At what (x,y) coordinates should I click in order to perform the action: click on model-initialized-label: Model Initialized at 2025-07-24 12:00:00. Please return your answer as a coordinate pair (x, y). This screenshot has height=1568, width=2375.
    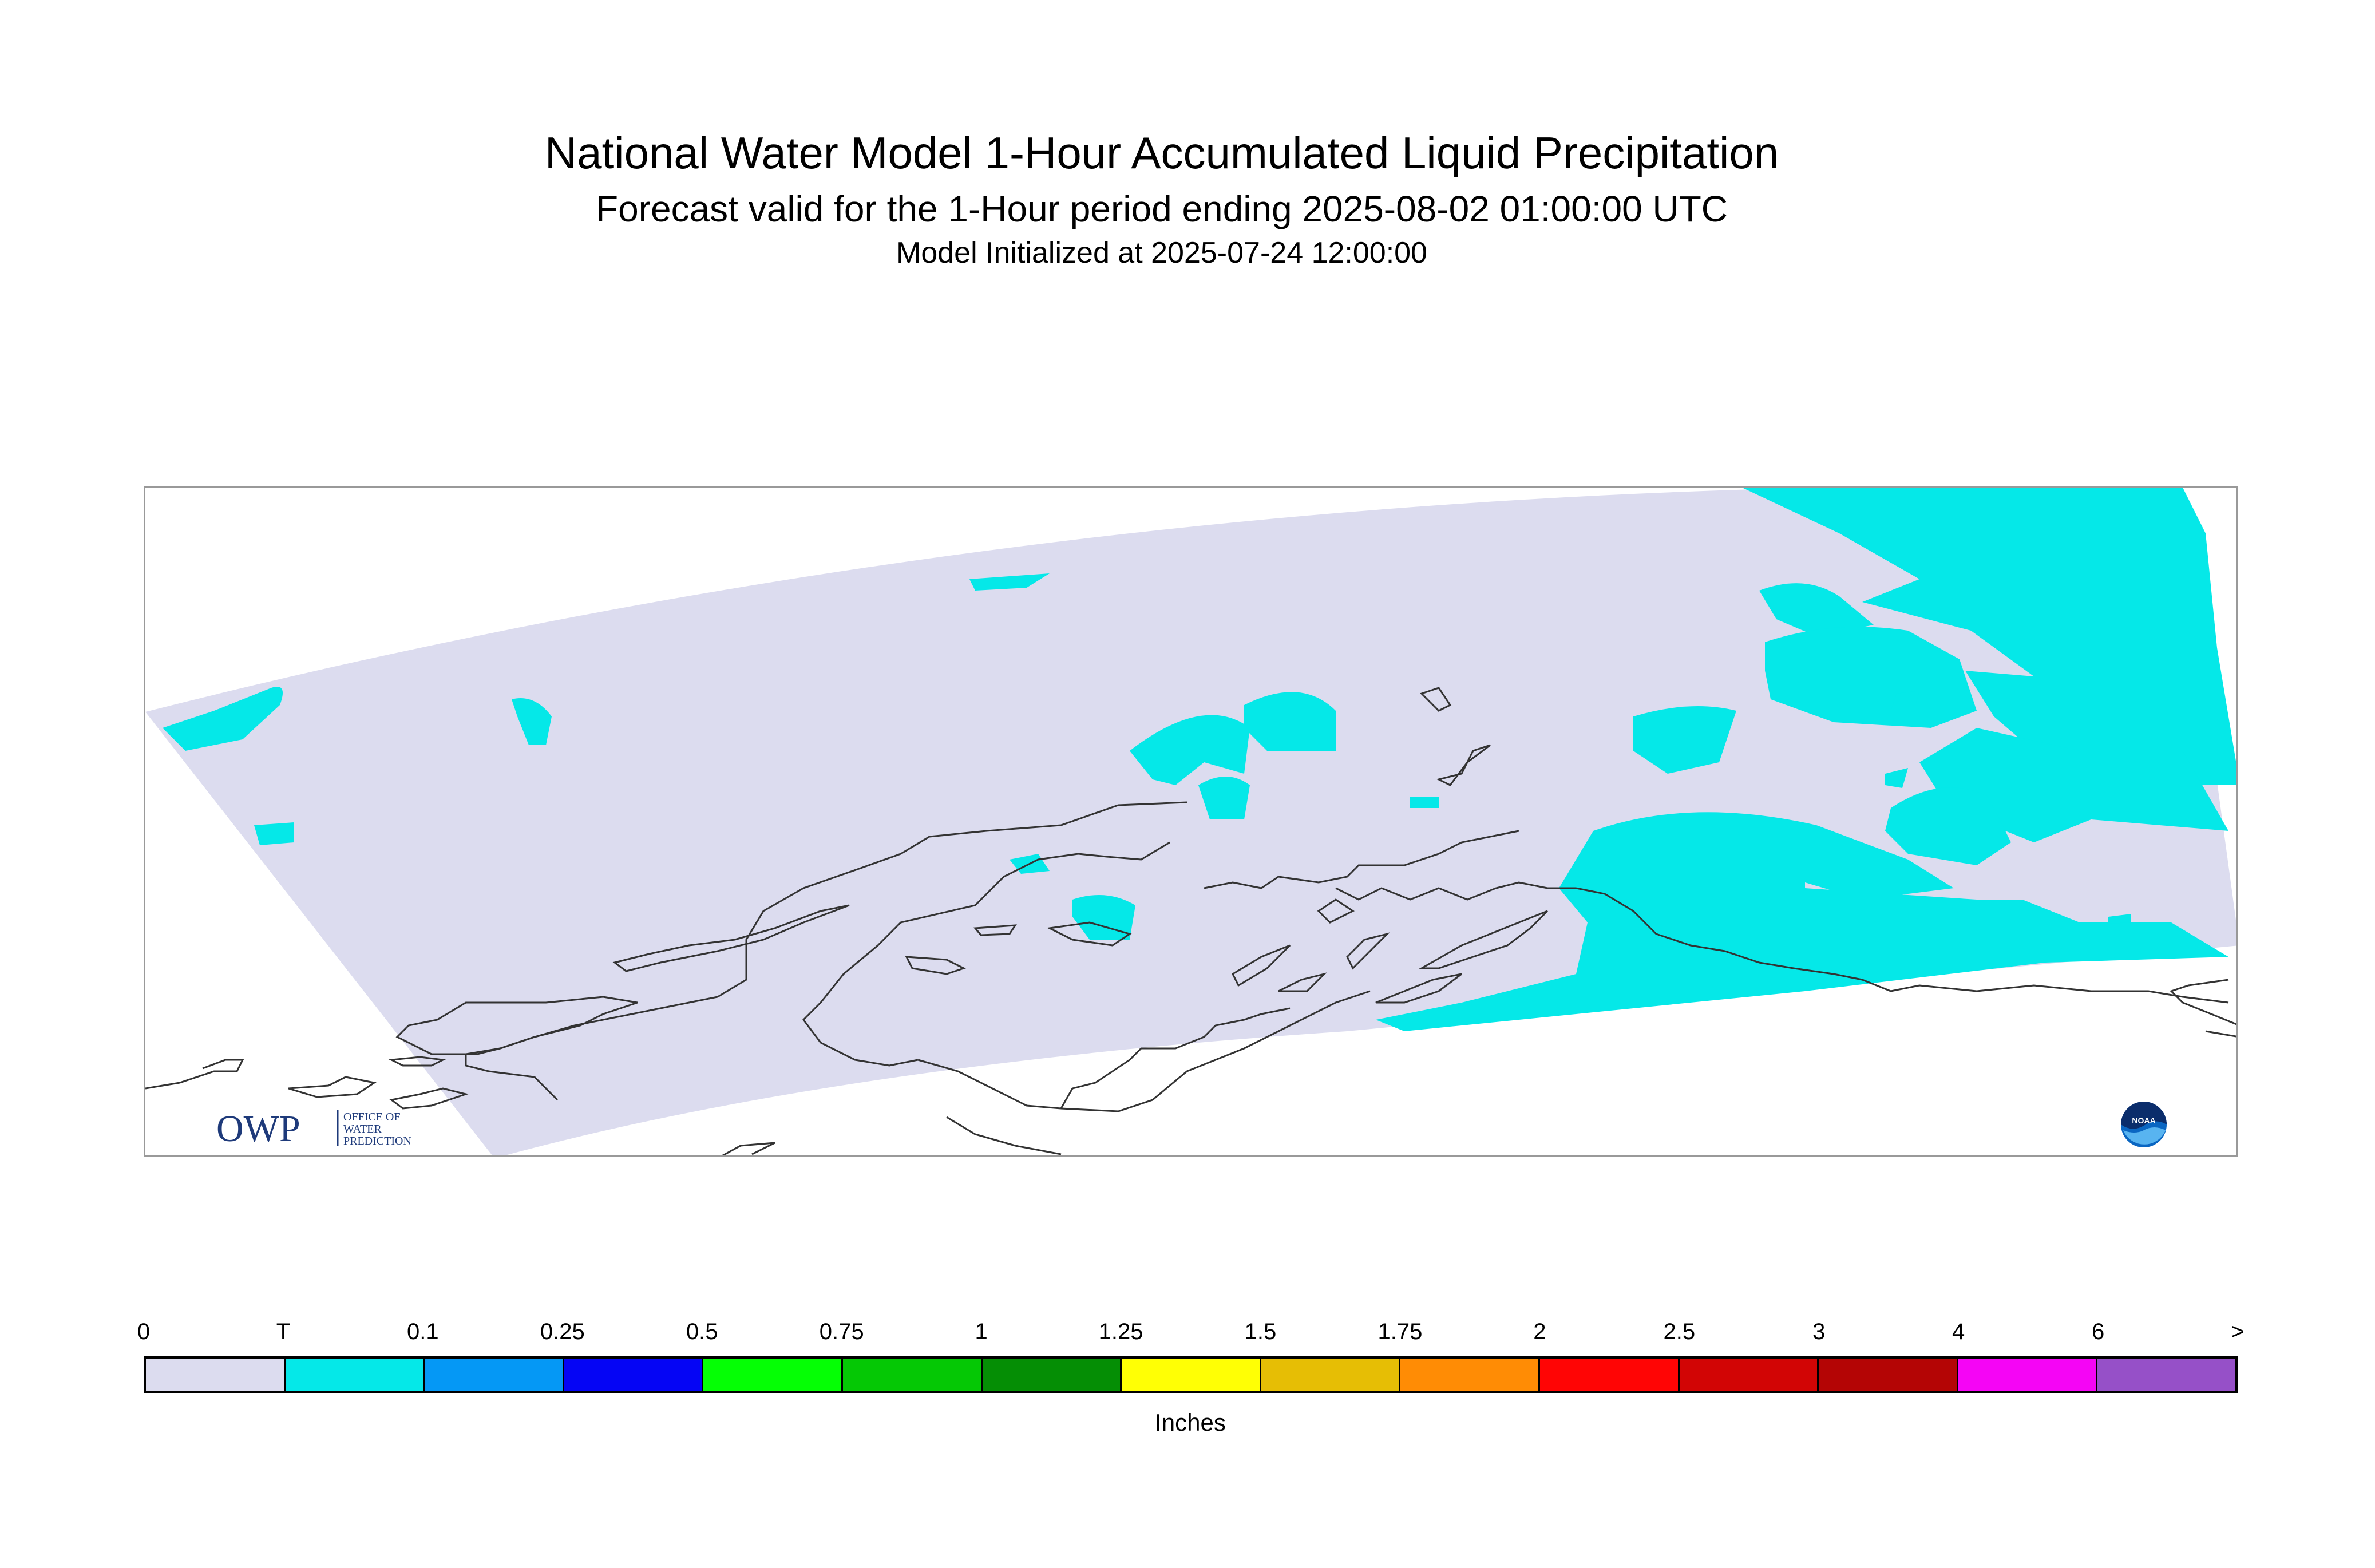
    Looking at the image, I should click on (1161, 253).